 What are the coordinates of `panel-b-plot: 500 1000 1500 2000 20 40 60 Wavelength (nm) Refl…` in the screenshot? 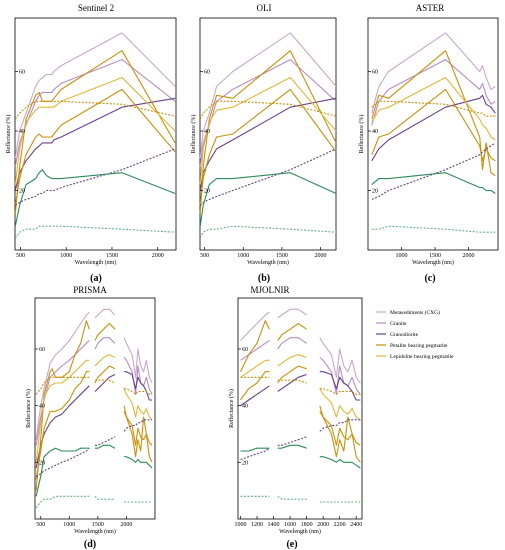 It's located at (263, 141).